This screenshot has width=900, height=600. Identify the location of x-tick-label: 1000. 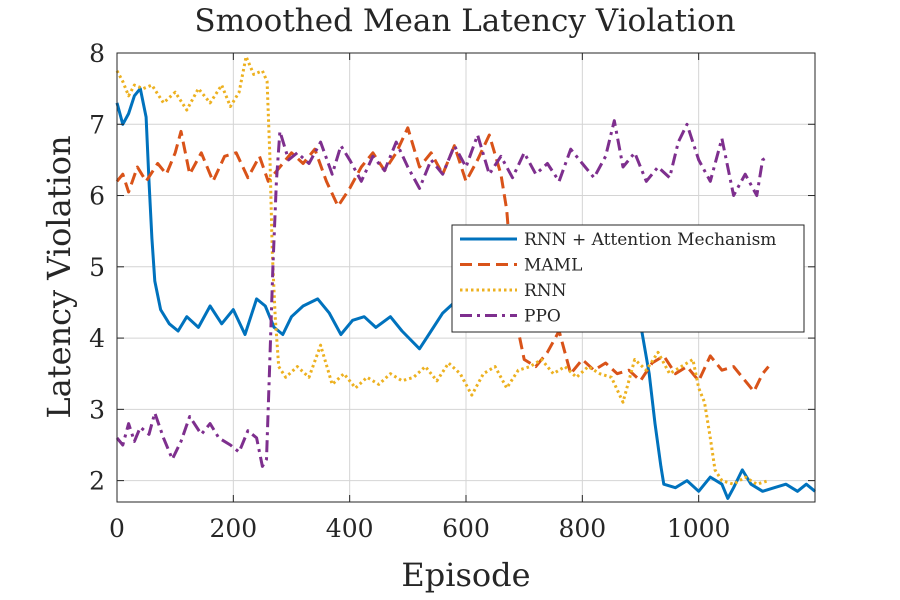
(699, 528).